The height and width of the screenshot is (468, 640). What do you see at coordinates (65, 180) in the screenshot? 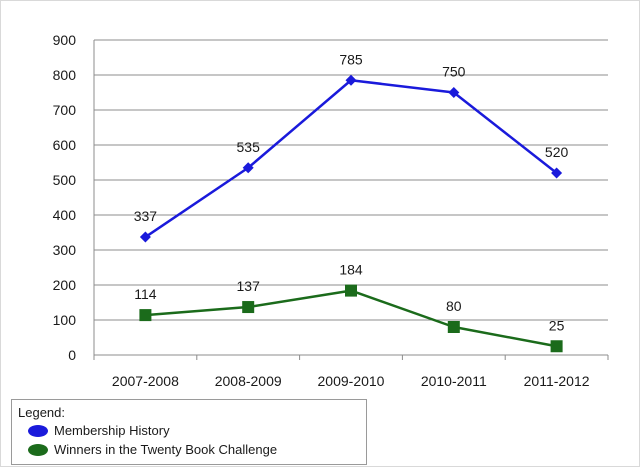
I see `y-tick-label: 500` at bounding box center [65, 180].